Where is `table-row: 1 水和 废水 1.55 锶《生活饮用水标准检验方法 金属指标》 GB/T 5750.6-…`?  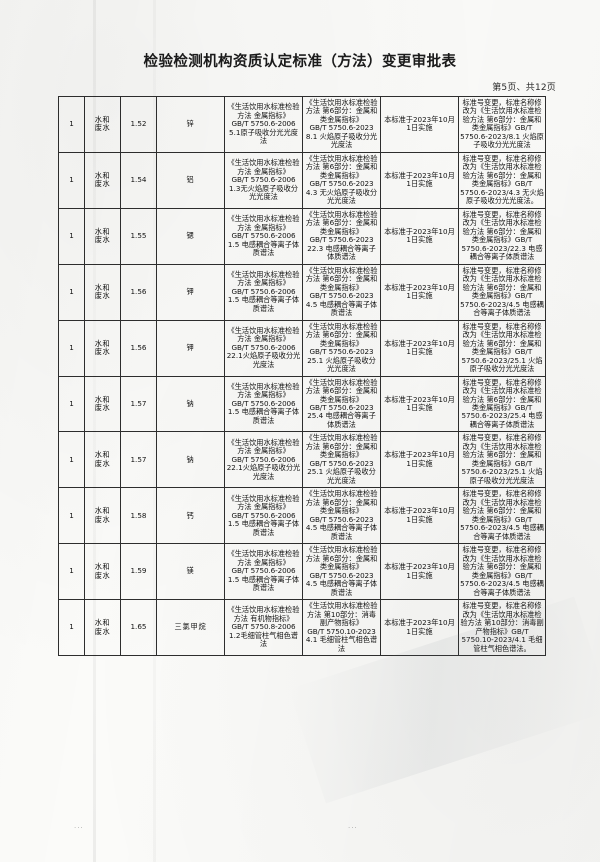 table-row: 1 水和 废水 1.55 锶《生活饮用水标准检验方法 金属指标》 GB/T 5750.6-… is located at coordinates (302, 236).